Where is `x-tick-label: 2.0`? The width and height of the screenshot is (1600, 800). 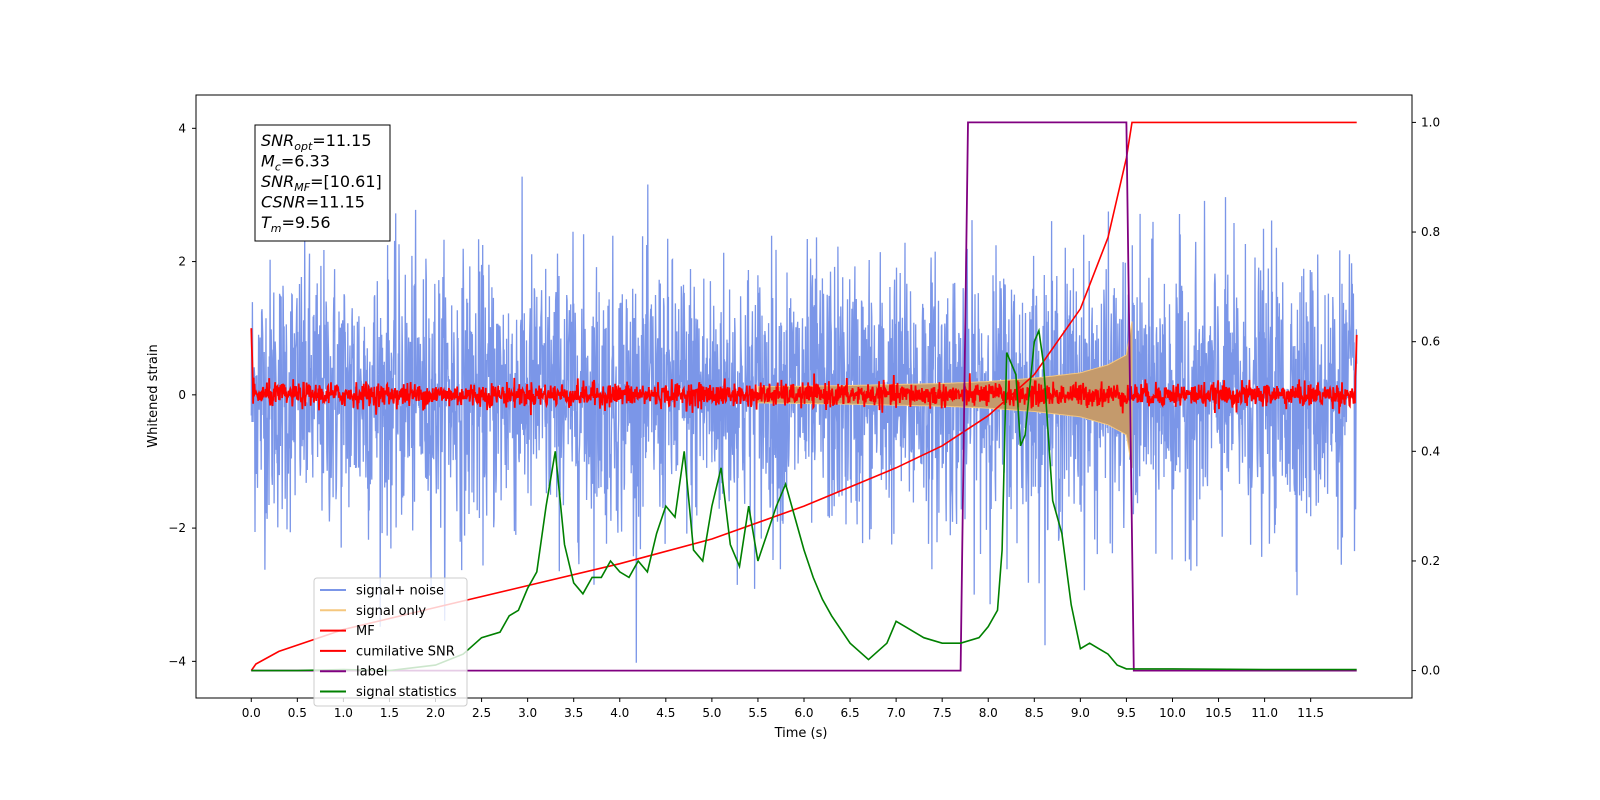
x-tick-label: 2.0 is located at coordinates (435, 713).